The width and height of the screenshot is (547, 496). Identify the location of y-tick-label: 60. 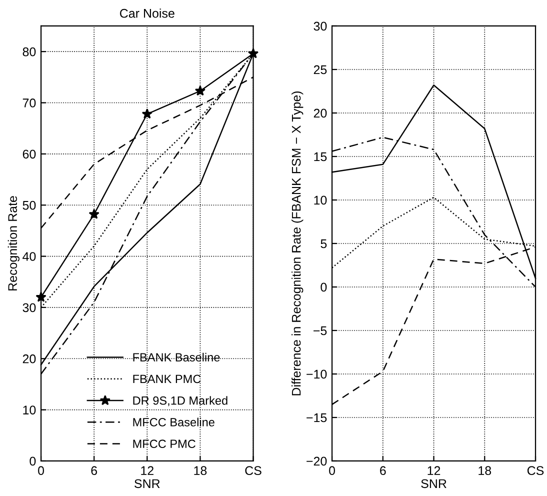
(29, 154).